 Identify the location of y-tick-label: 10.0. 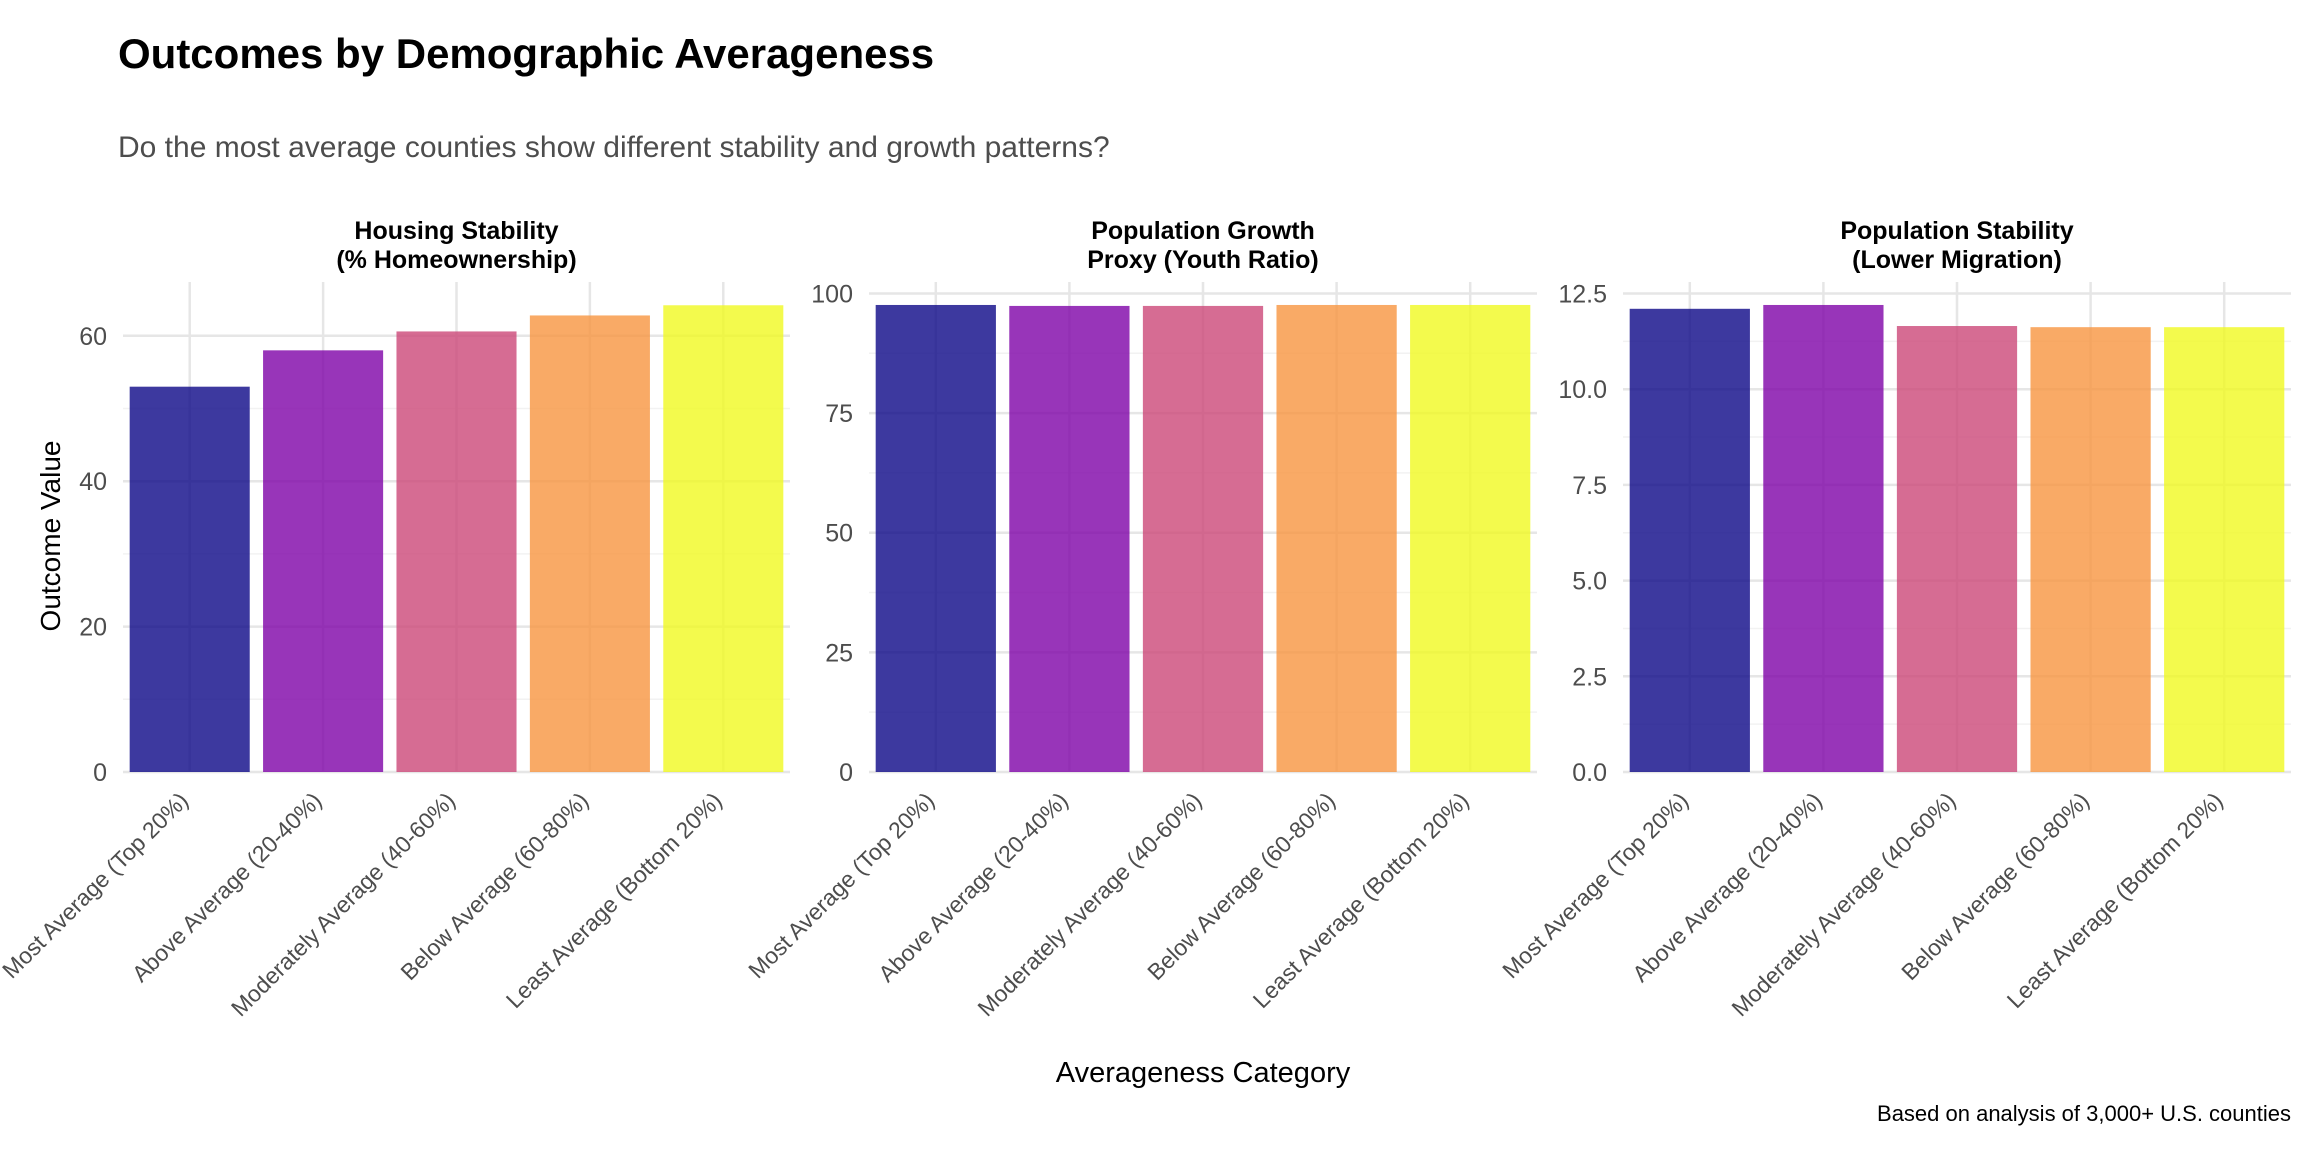
(1582, 390).